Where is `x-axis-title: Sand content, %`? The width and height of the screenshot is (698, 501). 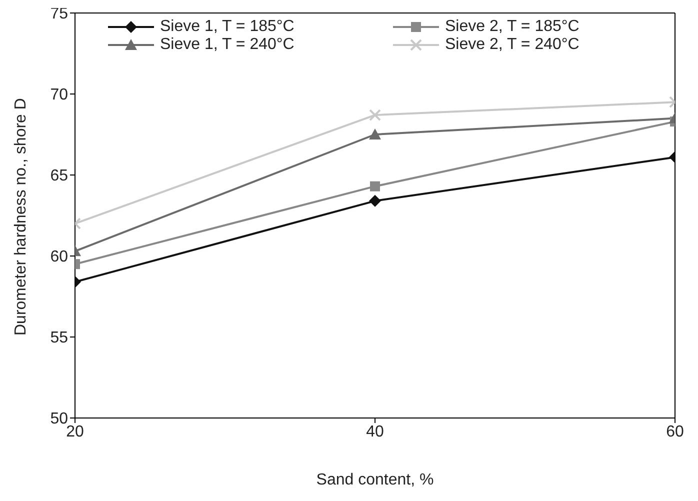
x-axis-title: Sand content, % is located at coordinates (375, 479).